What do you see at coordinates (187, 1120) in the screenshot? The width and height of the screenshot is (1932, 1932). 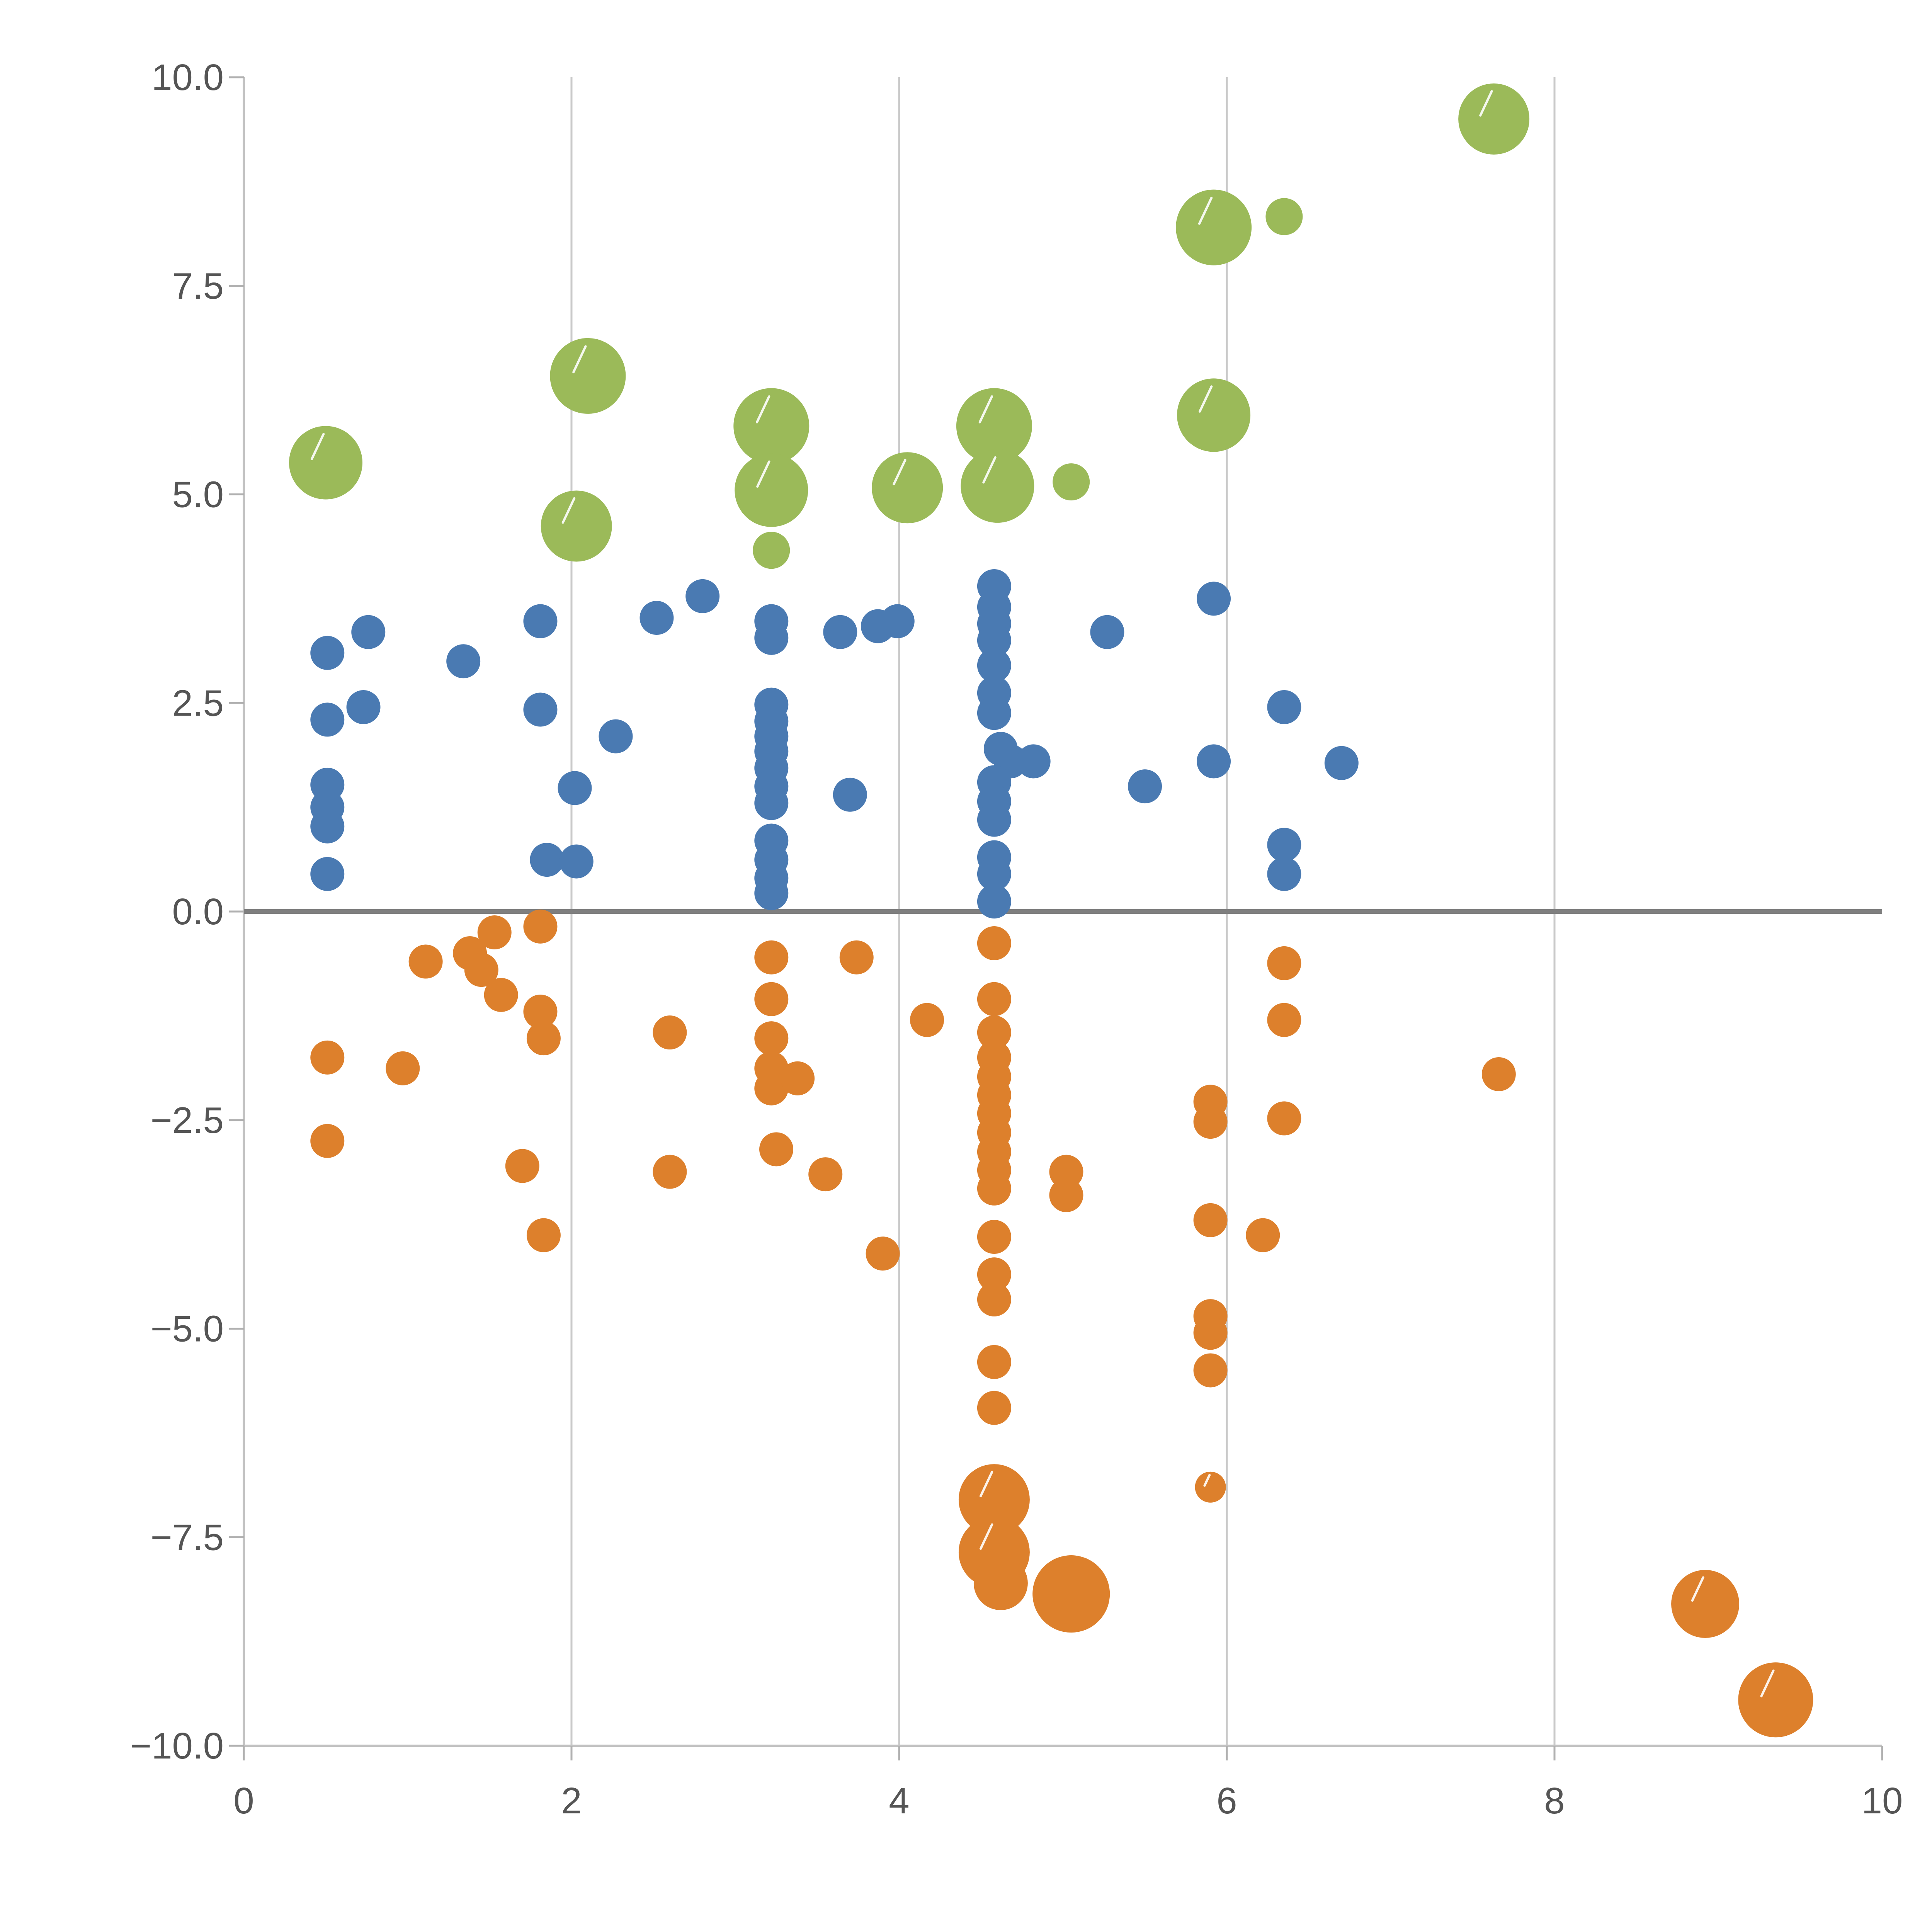 I see `y-tick-label: −2.5` at bounding box center [187, 1120].